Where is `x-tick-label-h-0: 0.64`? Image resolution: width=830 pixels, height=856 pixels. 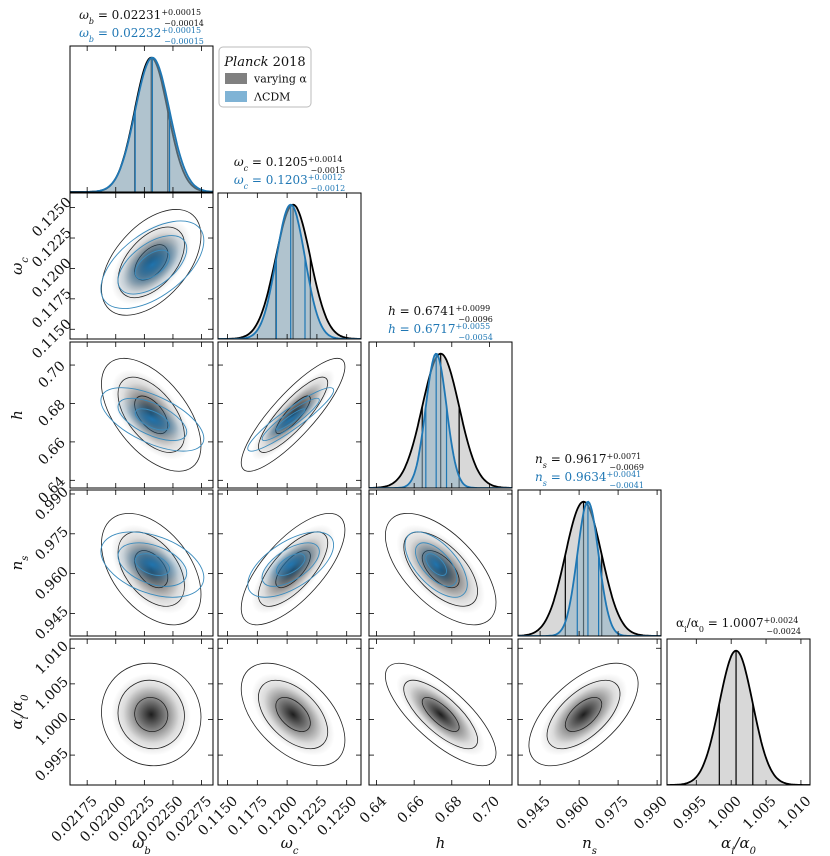 x-tick-label-h-0: 0.64 is located at coordinates (373, 809).